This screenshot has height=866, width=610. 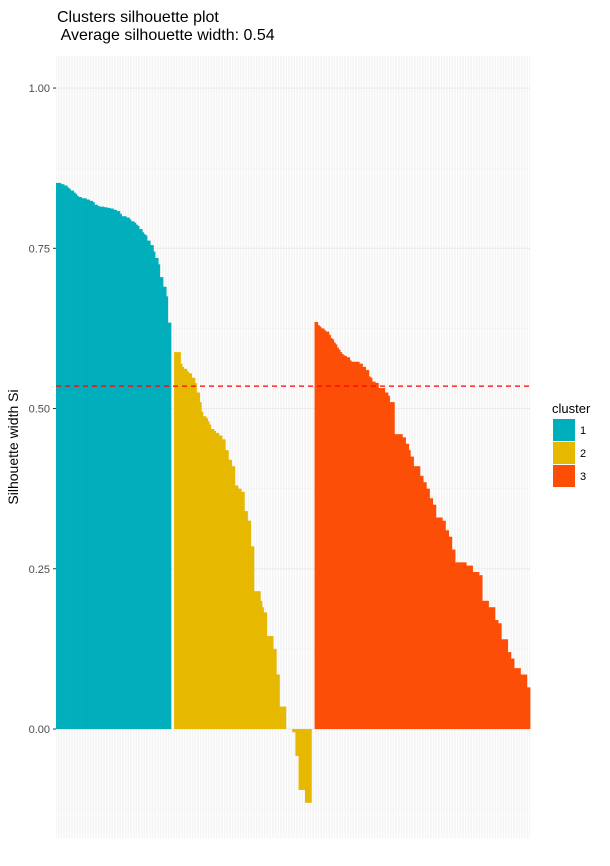 I want to click on chart-subtitle: Average silhouette width: 0.54, so click(x=166, y=35).